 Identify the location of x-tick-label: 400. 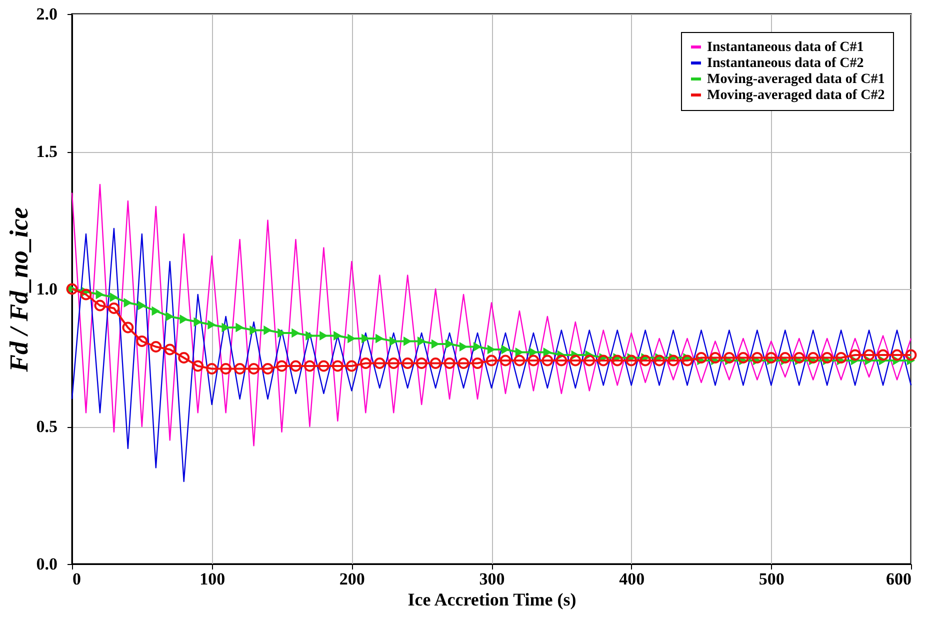
(632, 579).